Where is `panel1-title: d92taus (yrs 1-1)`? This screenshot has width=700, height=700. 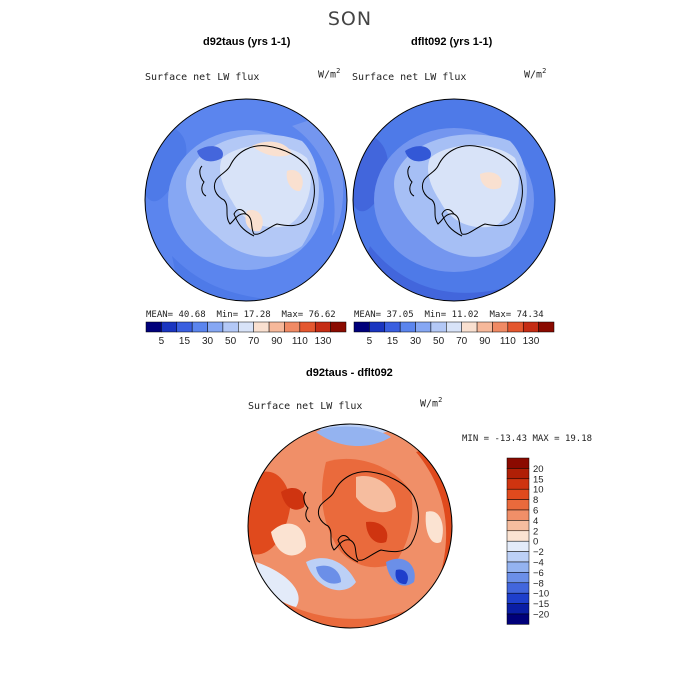 panel1-title: d92taus (yrs 1-1) is located at coordinates (247, 42).